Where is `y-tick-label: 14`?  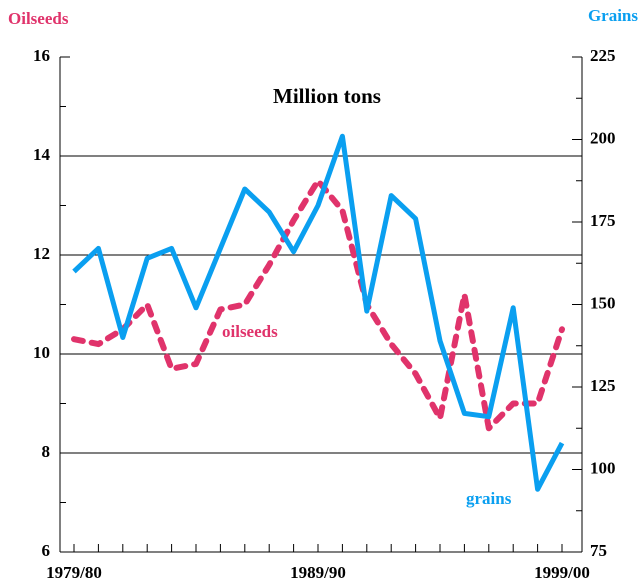
y-tick-label: 14 is located at coordinates (42, 154).